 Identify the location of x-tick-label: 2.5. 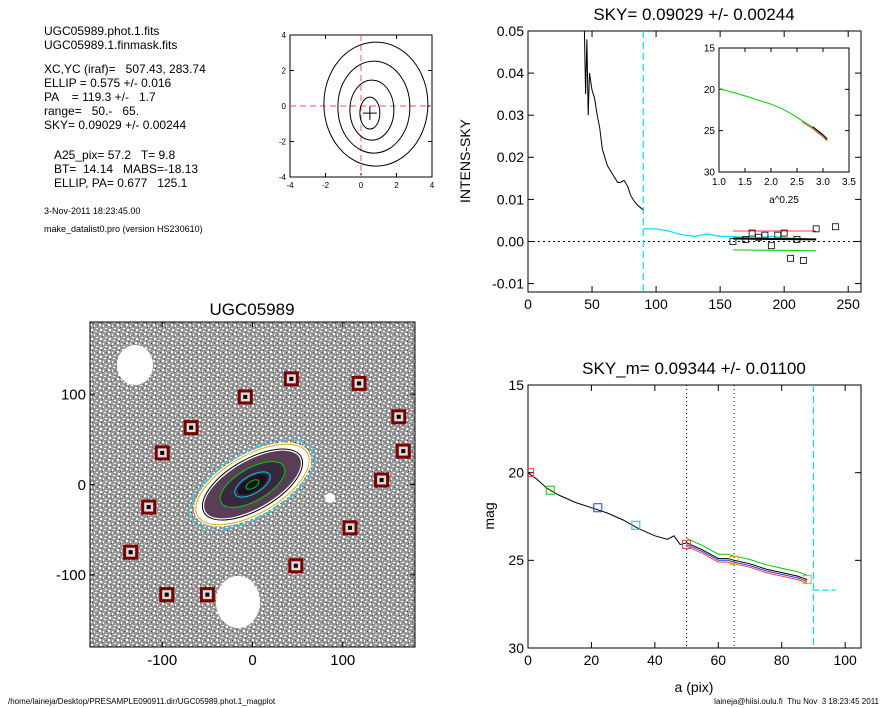
(797, 182).